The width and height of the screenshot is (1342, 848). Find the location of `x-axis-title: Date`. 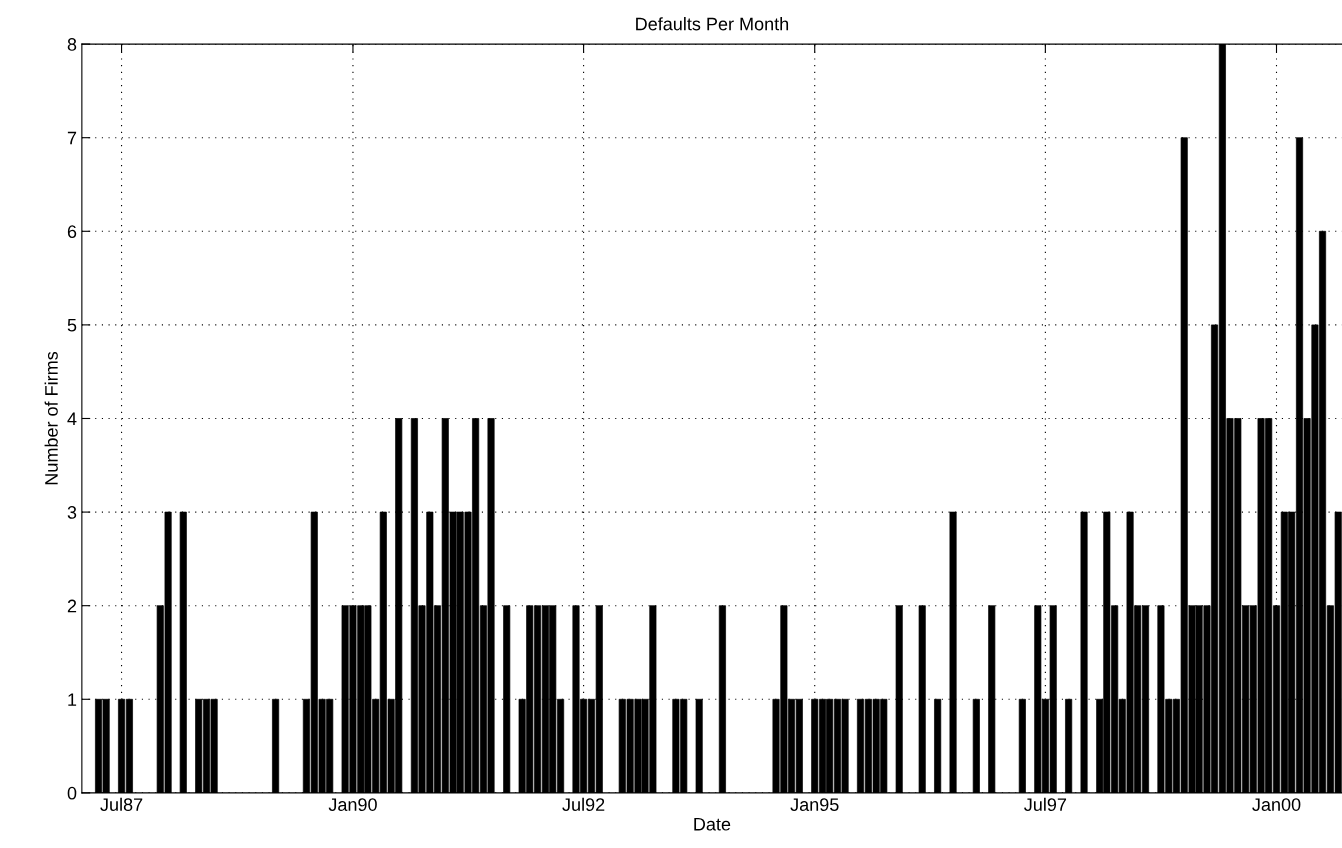

x-axis-title: Date is located at coordinates (712, 824).